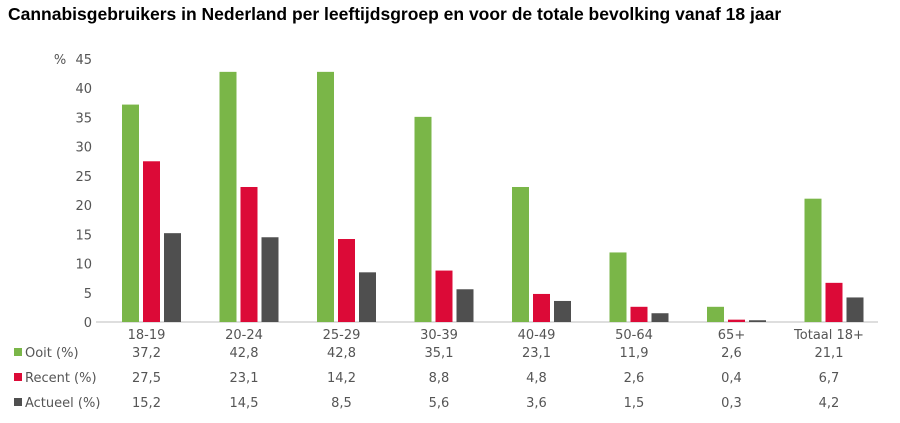 Image resolution: width=900 pixels, height=423 pixels. Describe the element at coordinates (61, 378) in the screenshot. I see `legend-label: Recent (%)` at that location.